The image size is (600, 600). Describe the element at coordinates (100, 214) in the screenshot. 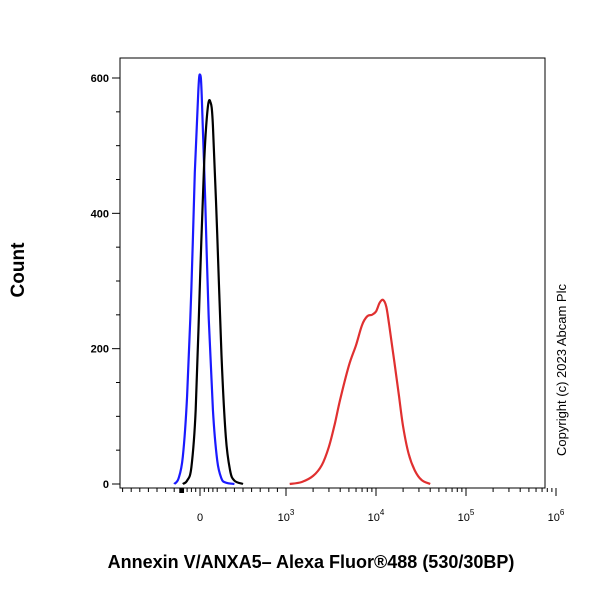

I see `y-tick-label: 400` at that location.